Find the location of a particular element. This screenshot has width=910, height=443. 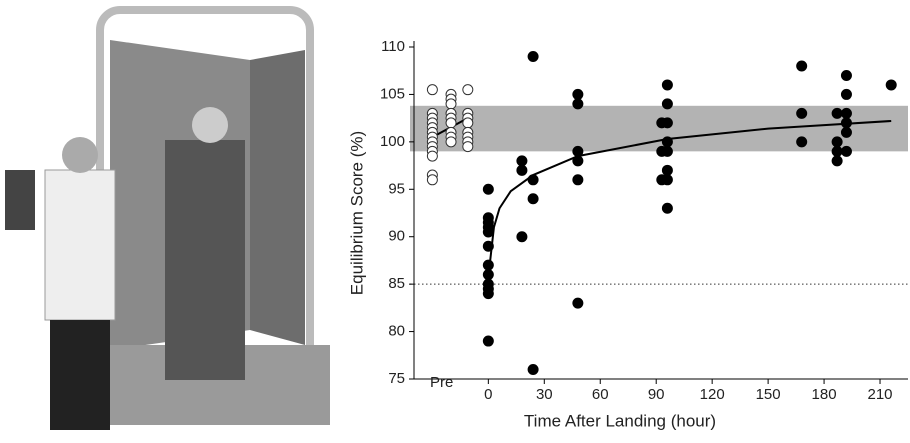

y-tick-label: 90 is located at coordinates (396, 236).